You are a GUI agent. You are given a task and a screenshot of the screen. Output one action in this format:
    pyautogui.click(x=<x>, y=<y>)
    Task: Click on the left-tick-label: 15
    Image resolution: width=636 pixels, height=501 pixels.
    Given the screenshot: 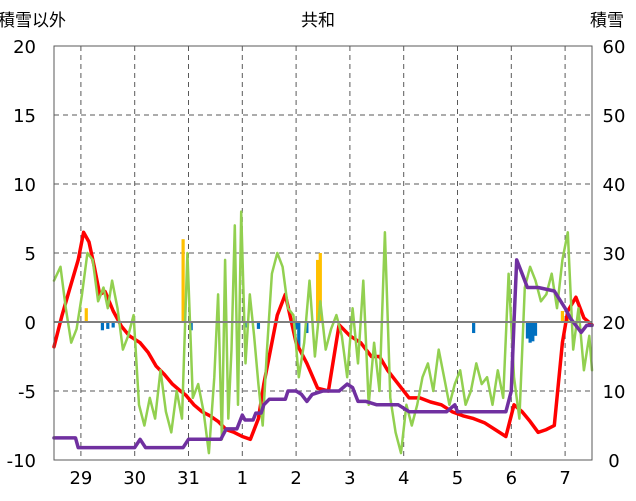 What is the action you would take?
    pyautogui.click(x=24, y=116)
    